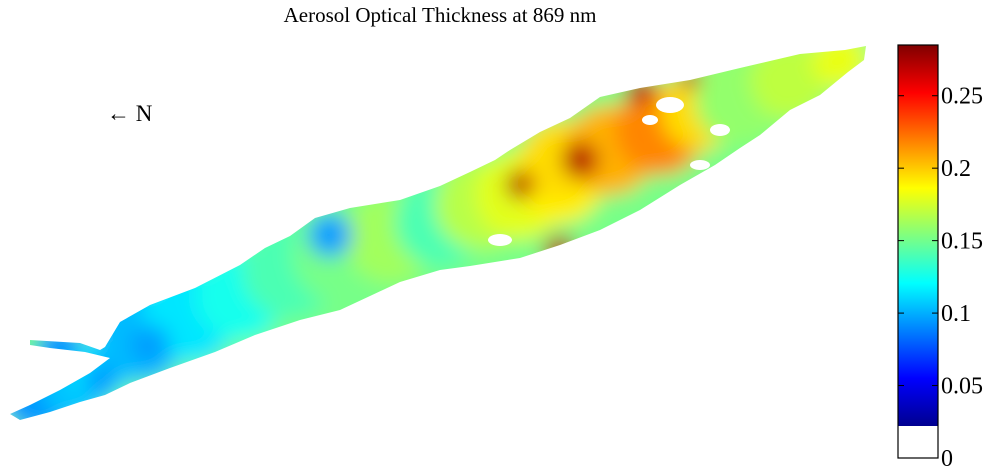  Describe the element at coordinates (962, 97) in the screenshot. I see `colorbar-tick-label: 0.25` at that location.